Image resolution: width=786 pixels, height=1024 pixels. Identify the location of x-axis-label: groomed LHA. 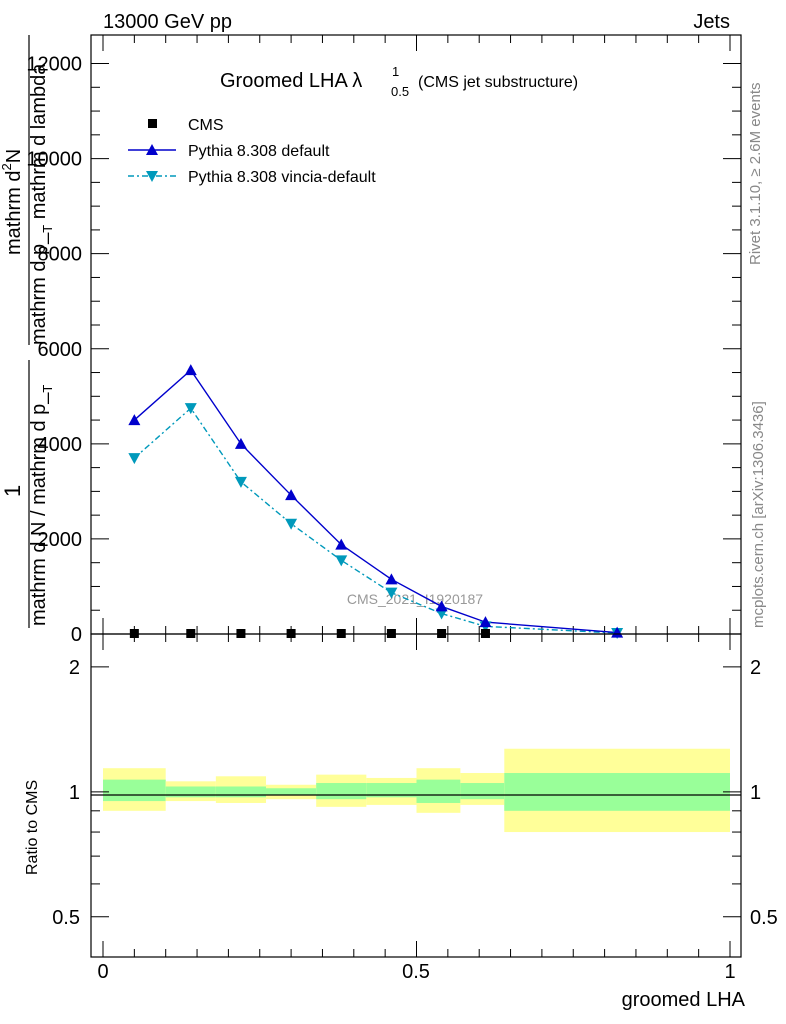
(684, 1000).